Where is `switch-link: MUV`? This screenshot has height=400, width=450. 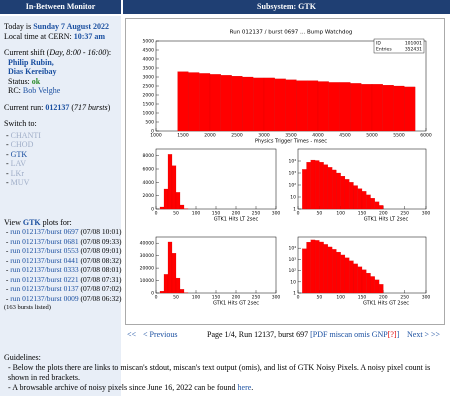
switch-link: MUV is located at coordinates (20, 182).